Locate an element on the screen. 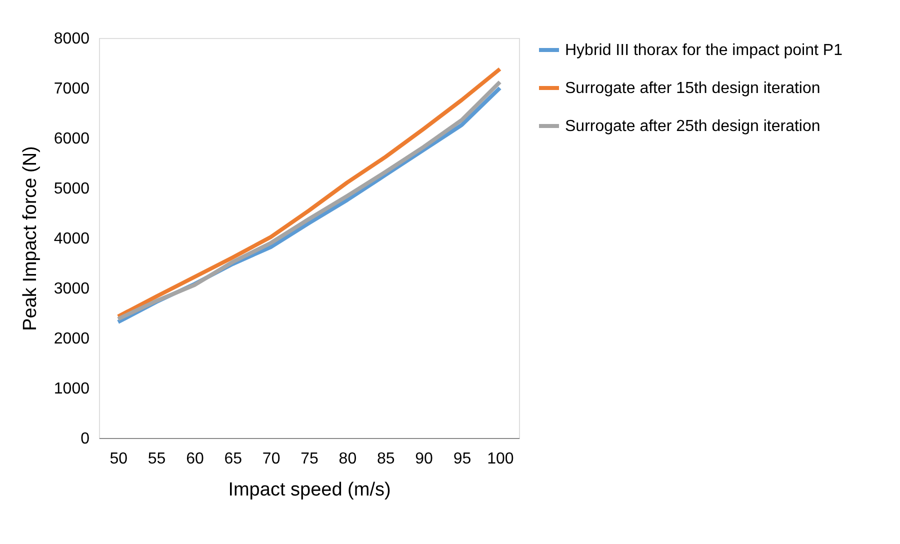 This screenshot has width=900, height=544. y-tick-label: 6000 is located at coordinates (72, 139).